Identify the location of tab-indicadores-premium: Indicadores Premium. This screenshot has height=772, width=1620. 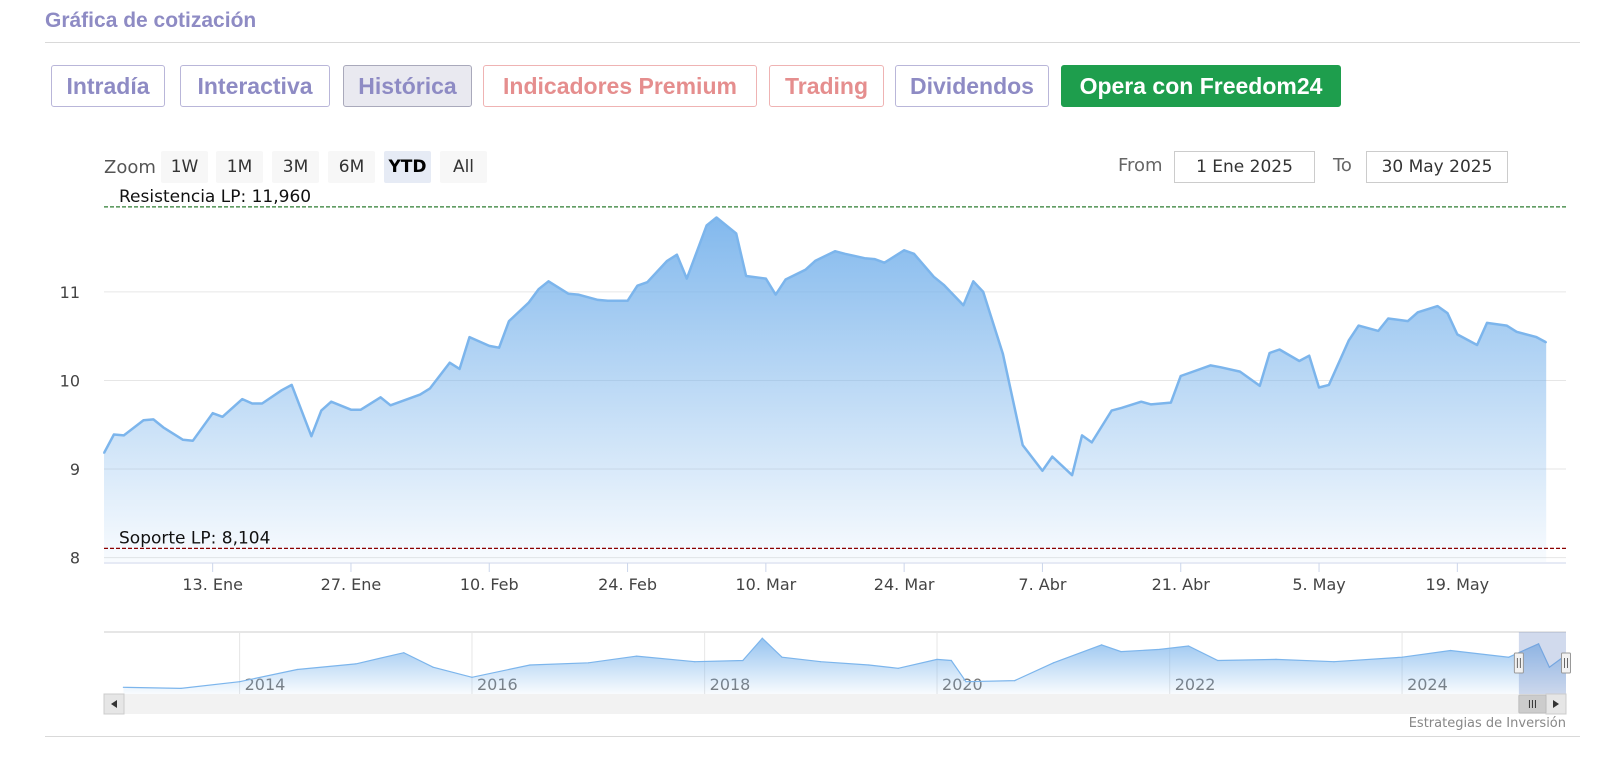
(620, 86).